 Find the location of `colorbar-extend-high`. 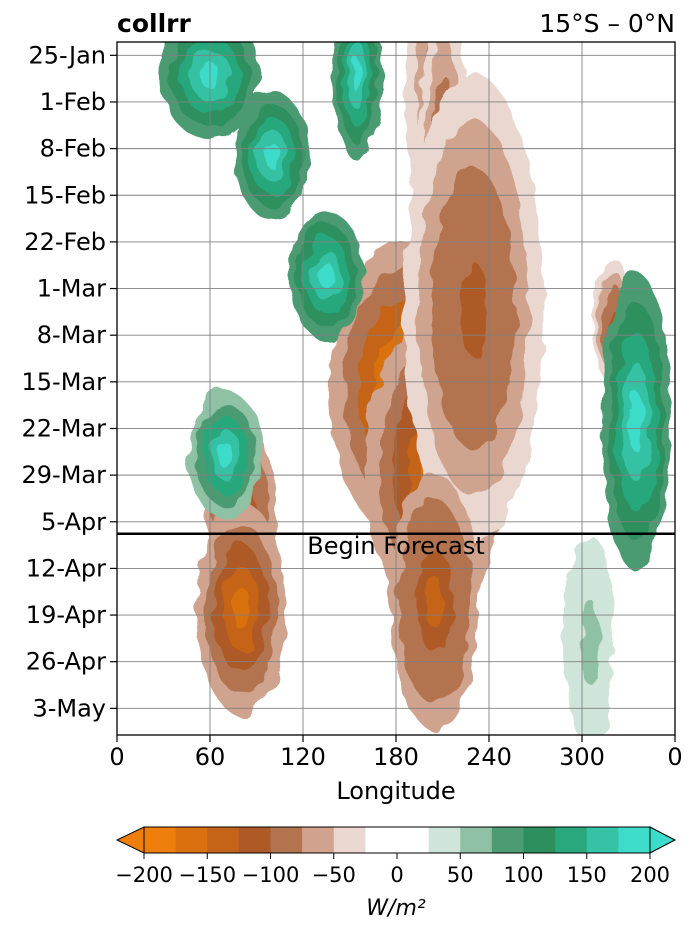

colorbar-extend-high is located at coordinates (663, 840).